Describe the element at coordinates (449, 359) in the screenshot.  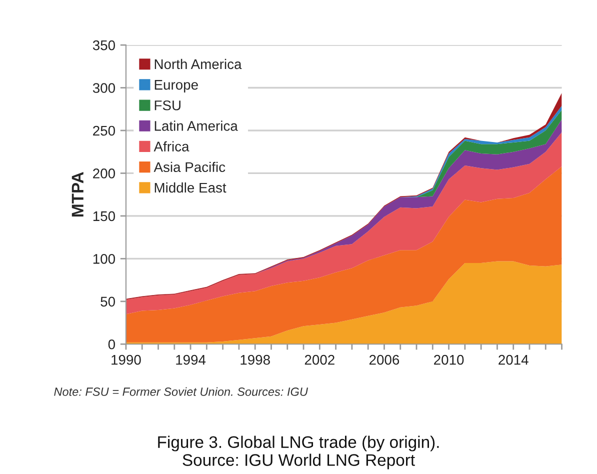
I see `x-tick-label: 2010` at that location.